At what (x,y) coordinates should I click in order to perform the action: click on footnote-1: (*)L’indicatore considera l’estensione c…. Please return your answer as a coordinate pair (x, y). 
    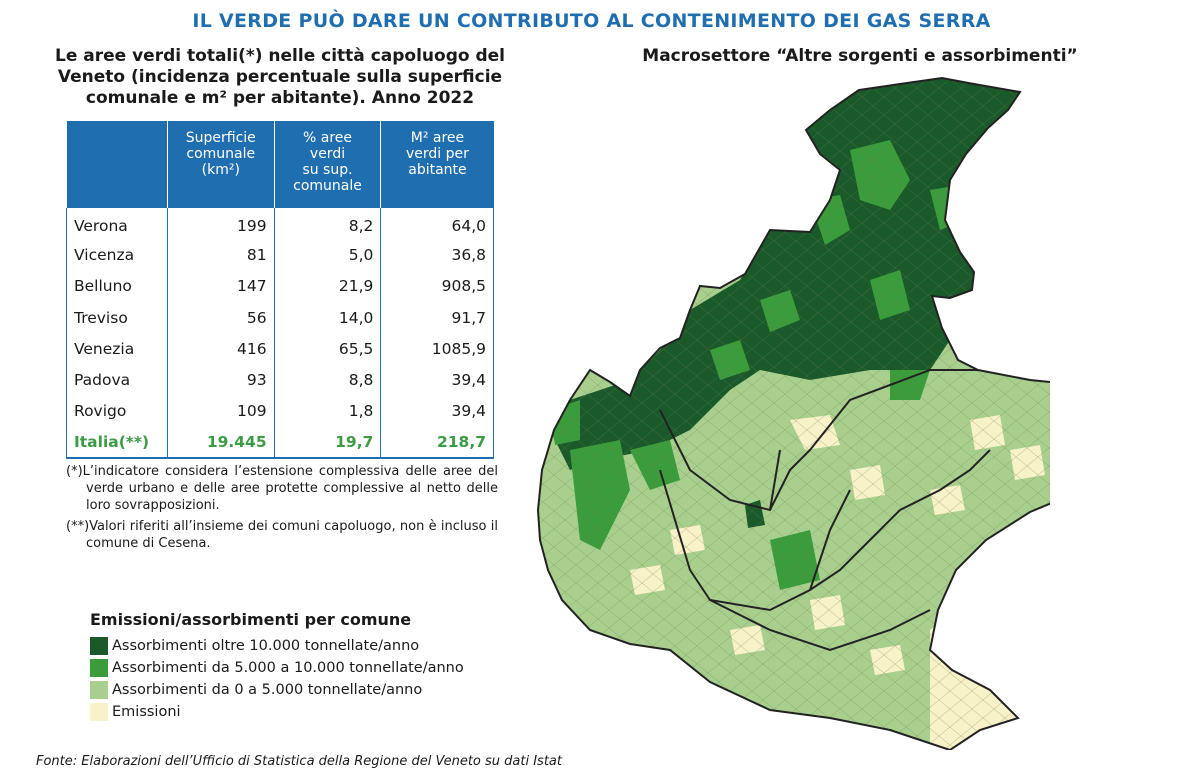
    Looking at the image, I should click on (282, 488).